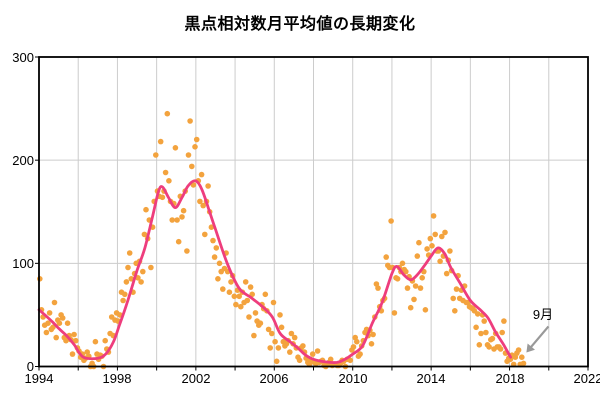  What do you see at coordinates (543, 314) in the screenshot?
I see `annotation-september-label: 9月` at bounding box center [543, 314].